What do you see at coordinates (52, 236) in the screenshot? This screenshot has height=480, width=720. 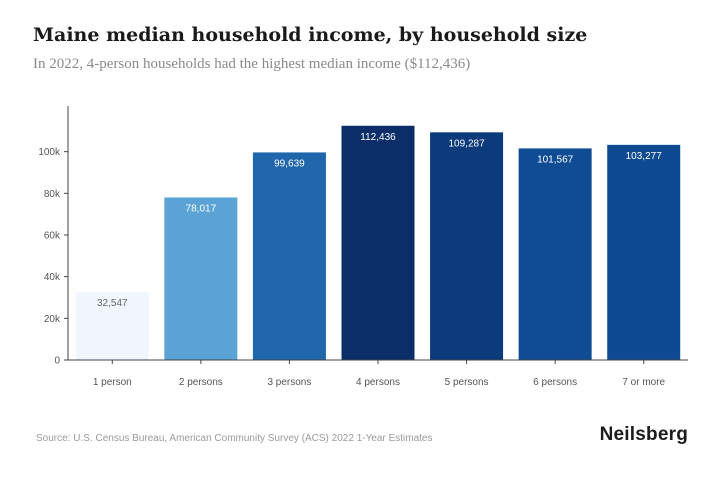 I see `y-tick-label: 60k` at bounding box center [52, 236].